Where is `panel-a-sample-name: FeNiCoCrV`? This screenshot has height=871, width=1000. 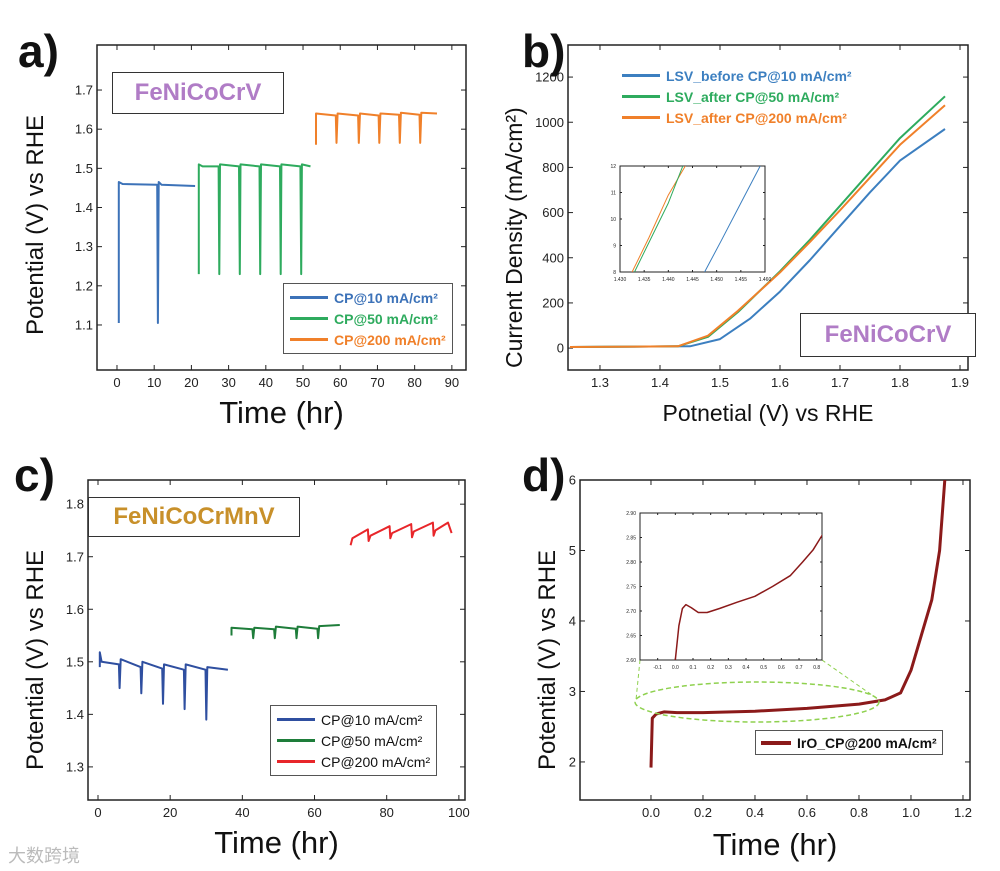
panel-a-sample-name: FeNiCoCrV is located at coordinates (198, 93).